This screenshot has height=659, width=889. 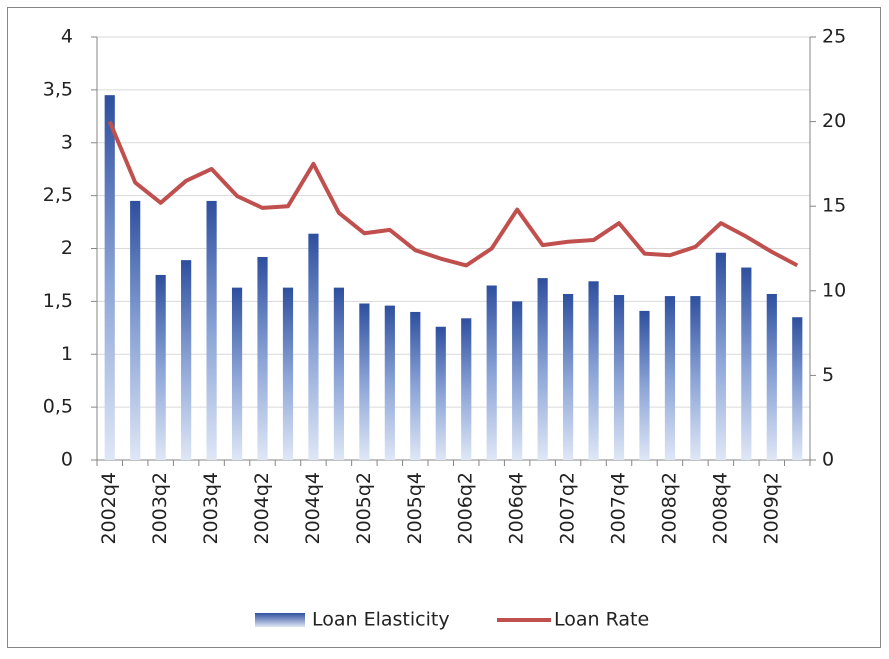 What do you see at coordinates (720, 508) in the screenshot?
I see `x-tick-label: 2008q4` at bounding box center [720, 508].